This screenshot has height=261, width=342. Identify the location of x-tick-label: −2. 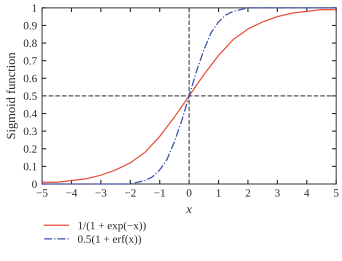
(130, 193).